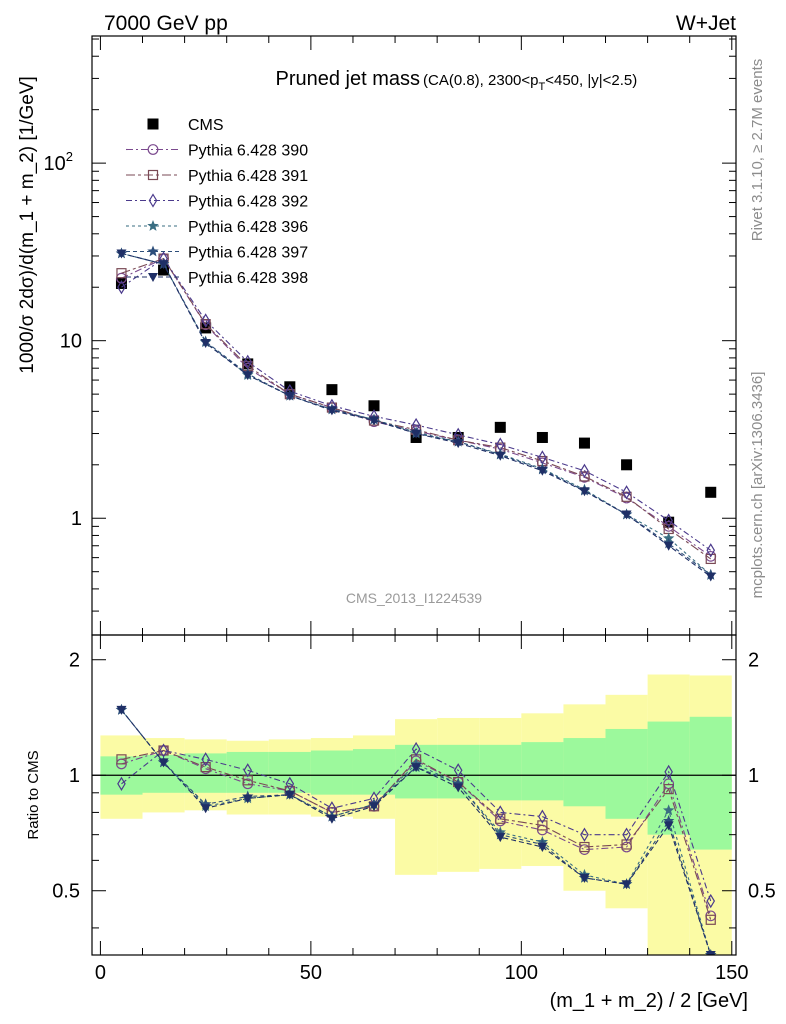  What do you see at coordinates (100, 973) in the screenshot?
I see `x-tick-label: 0` at bounding box center [100, 973].